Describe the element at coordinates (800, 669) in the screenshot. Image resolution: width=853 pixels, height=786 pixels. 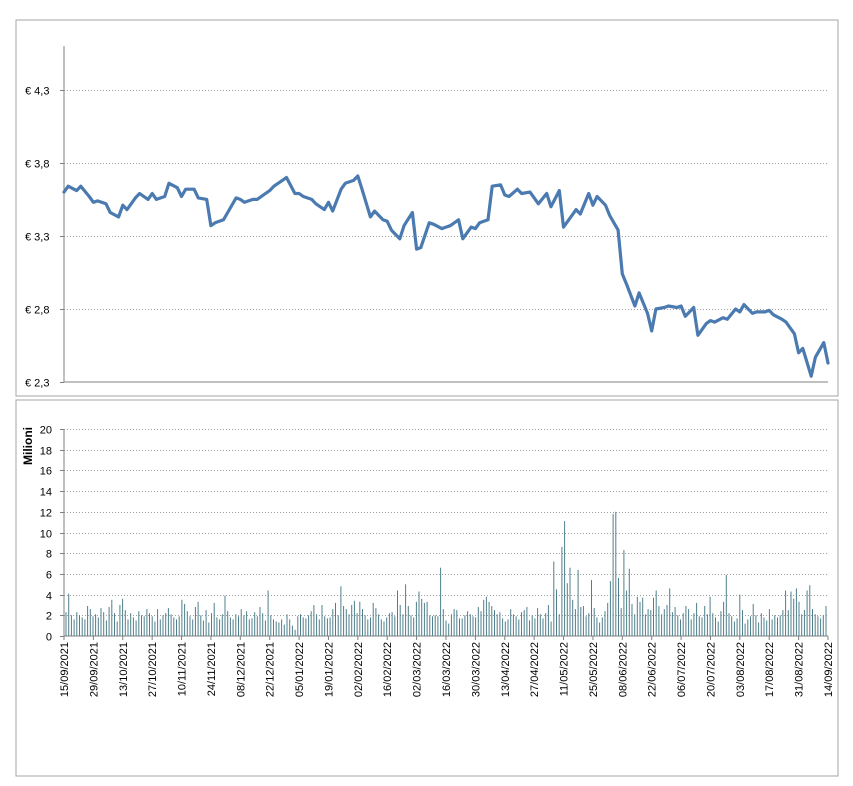
I see `volume-x-tick-label: 31/08/2022` at that location.